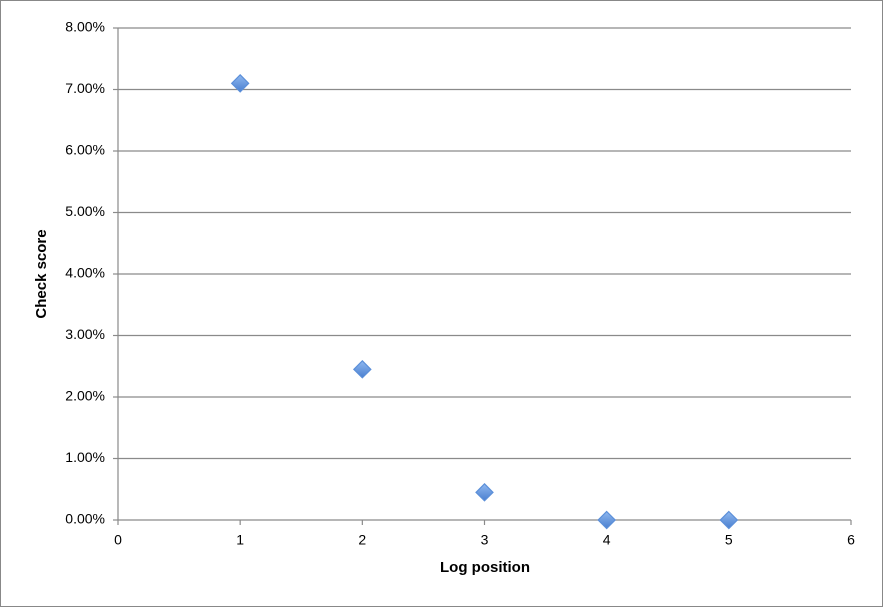 This screenshot has width=884, height=608. What do you see at coordinates (85, 396) in the screenshot?
I see `y-tick-label: 2.00%` at bounding box center [85, 396].